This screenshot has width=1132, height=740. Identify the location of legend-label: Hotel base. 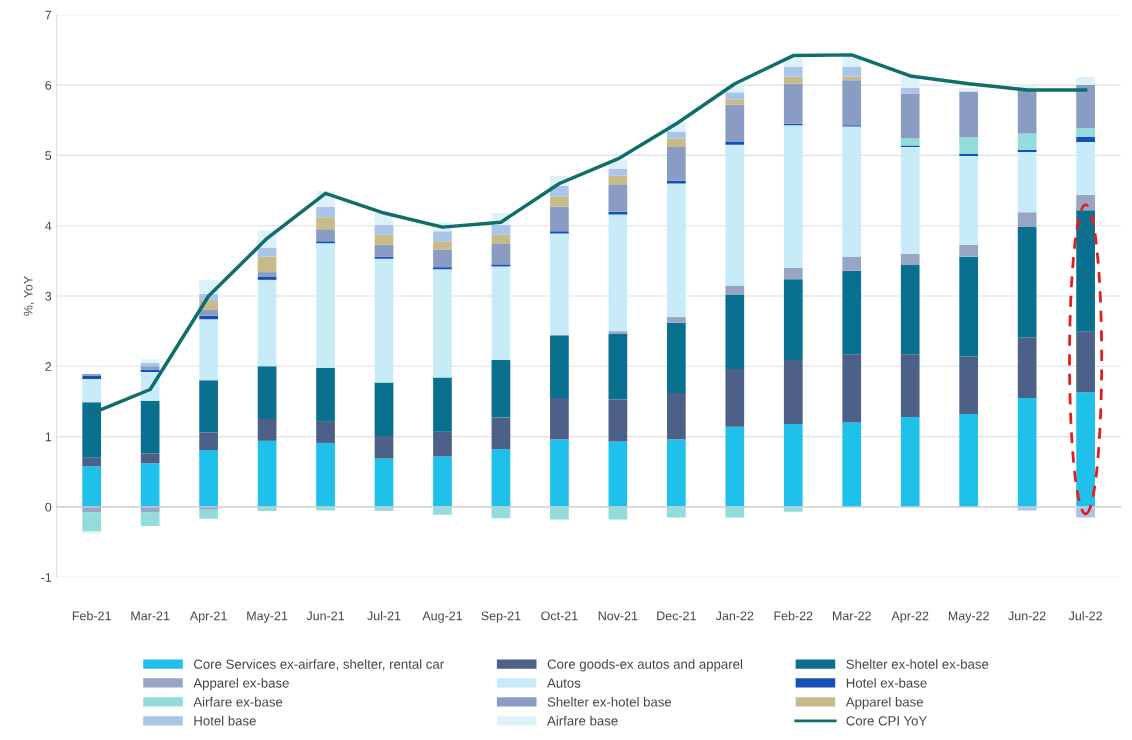
(225, 720).